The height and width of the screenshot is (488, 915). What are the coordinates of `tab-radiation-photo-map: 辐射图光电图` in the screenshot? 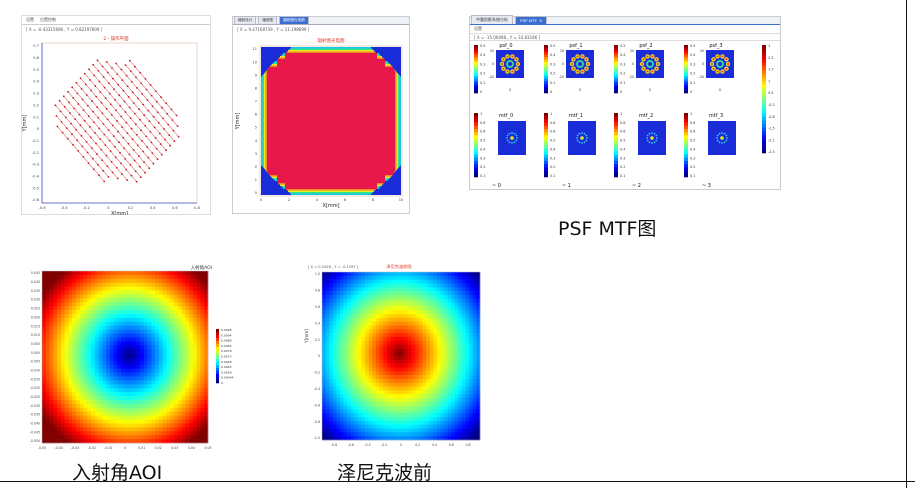 It's located at (294, 20).